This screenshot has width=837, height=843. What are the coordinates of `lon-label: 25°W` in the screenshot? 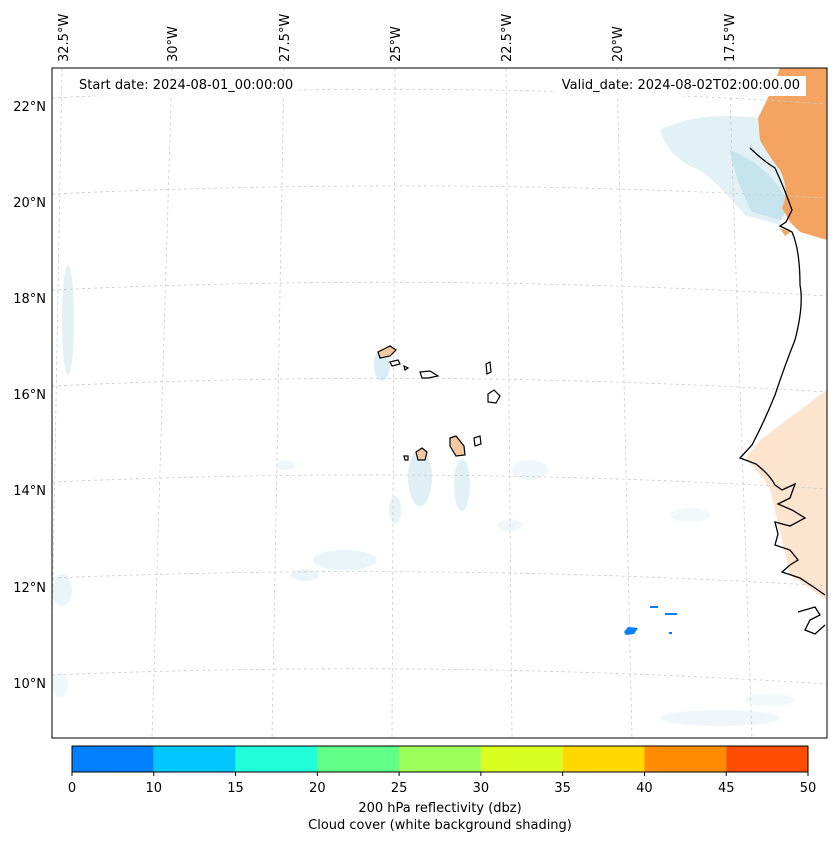 It's located at (396, 44).